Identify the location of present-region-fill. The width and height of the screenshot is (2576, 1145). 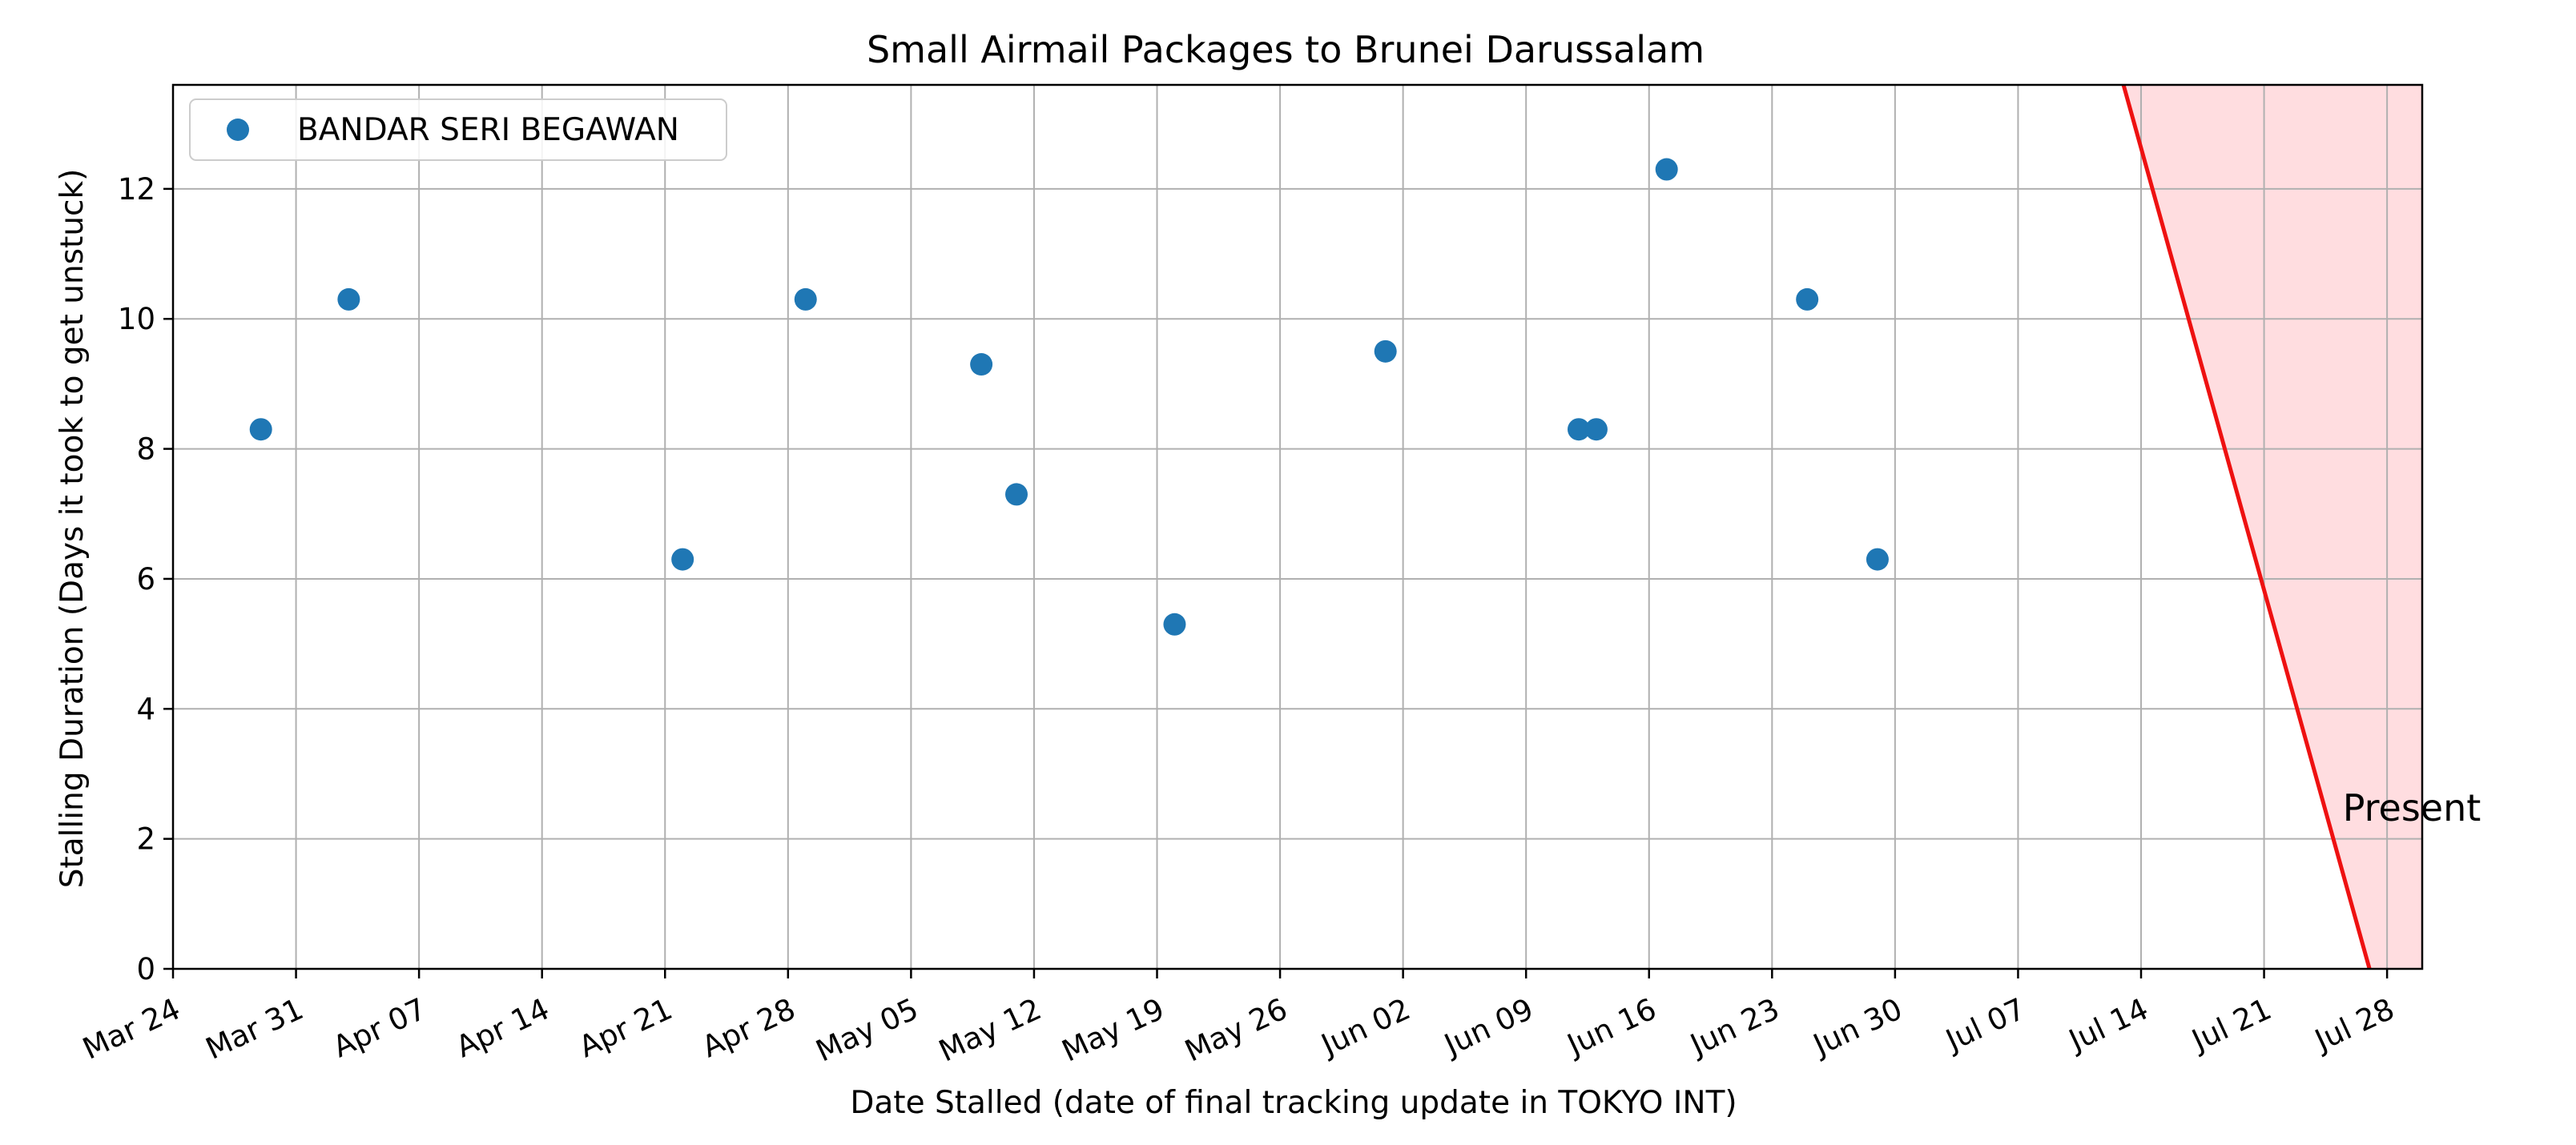
(2272, 527).